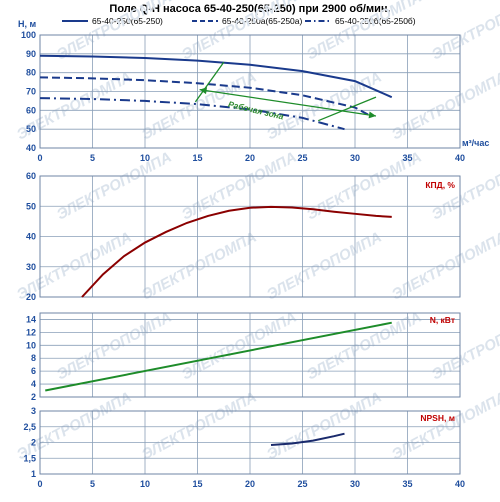 This screenshot has height=502, width=500. I want to click on npsh-label: NPSH, м, so click(437, 418).